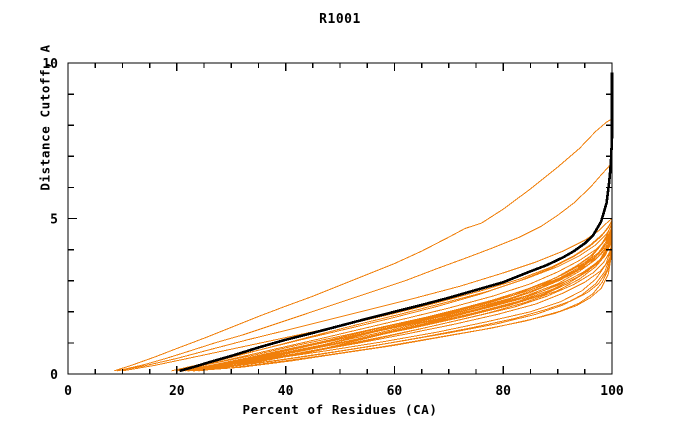 Image resolution: width=680 pixels, height=440 pixels. What do you see at coordinates (54, 220) in the screenshot?
I see `y-tick-label: 5` at bounding box center [54, 220].